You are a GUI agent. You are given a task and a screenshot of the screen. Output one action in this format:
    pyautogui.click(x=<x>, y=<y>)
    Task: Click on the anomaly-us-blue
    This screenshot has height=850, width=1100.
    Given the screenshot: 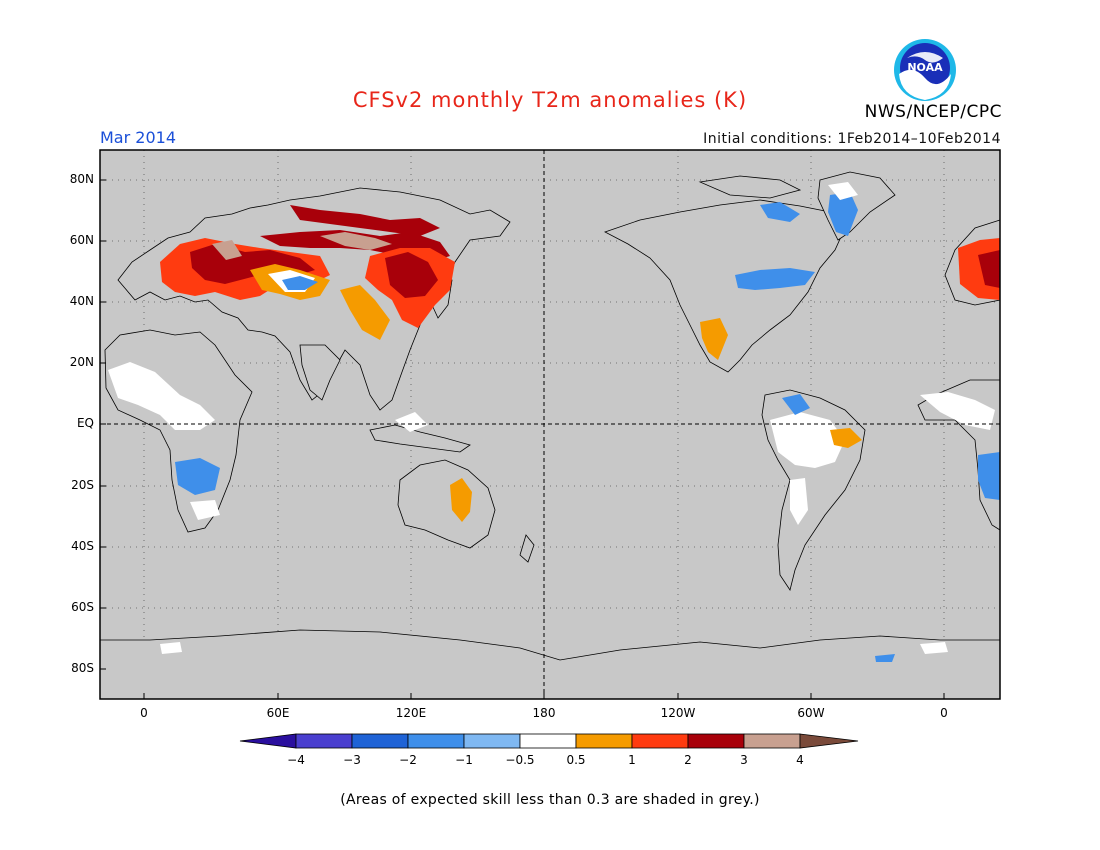 What is the action you would take?
    pyautogui.click(x=775, y=279)
    